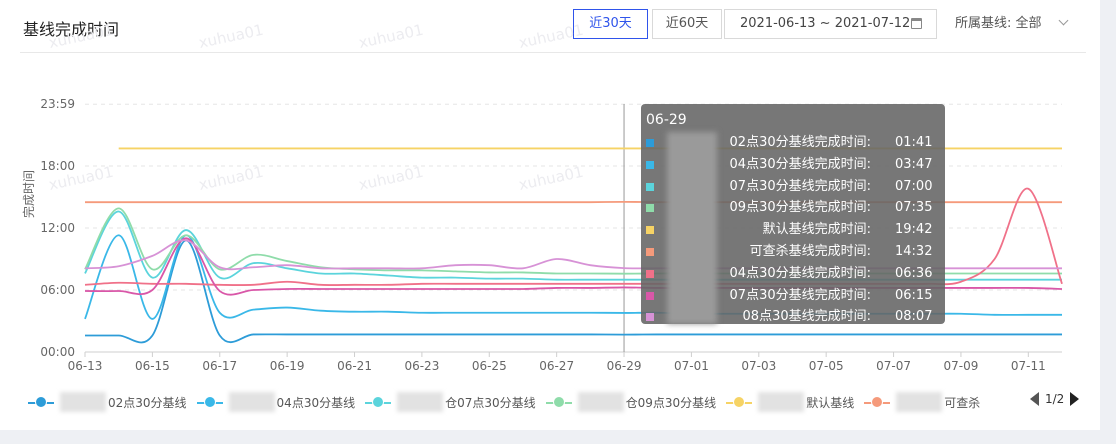 This screenshot has height=444, width=1116. What do you see at coordinates (922, 402) in the screenshot?
I see `legend-item: 可查杀` at bounding box center [922, 402].